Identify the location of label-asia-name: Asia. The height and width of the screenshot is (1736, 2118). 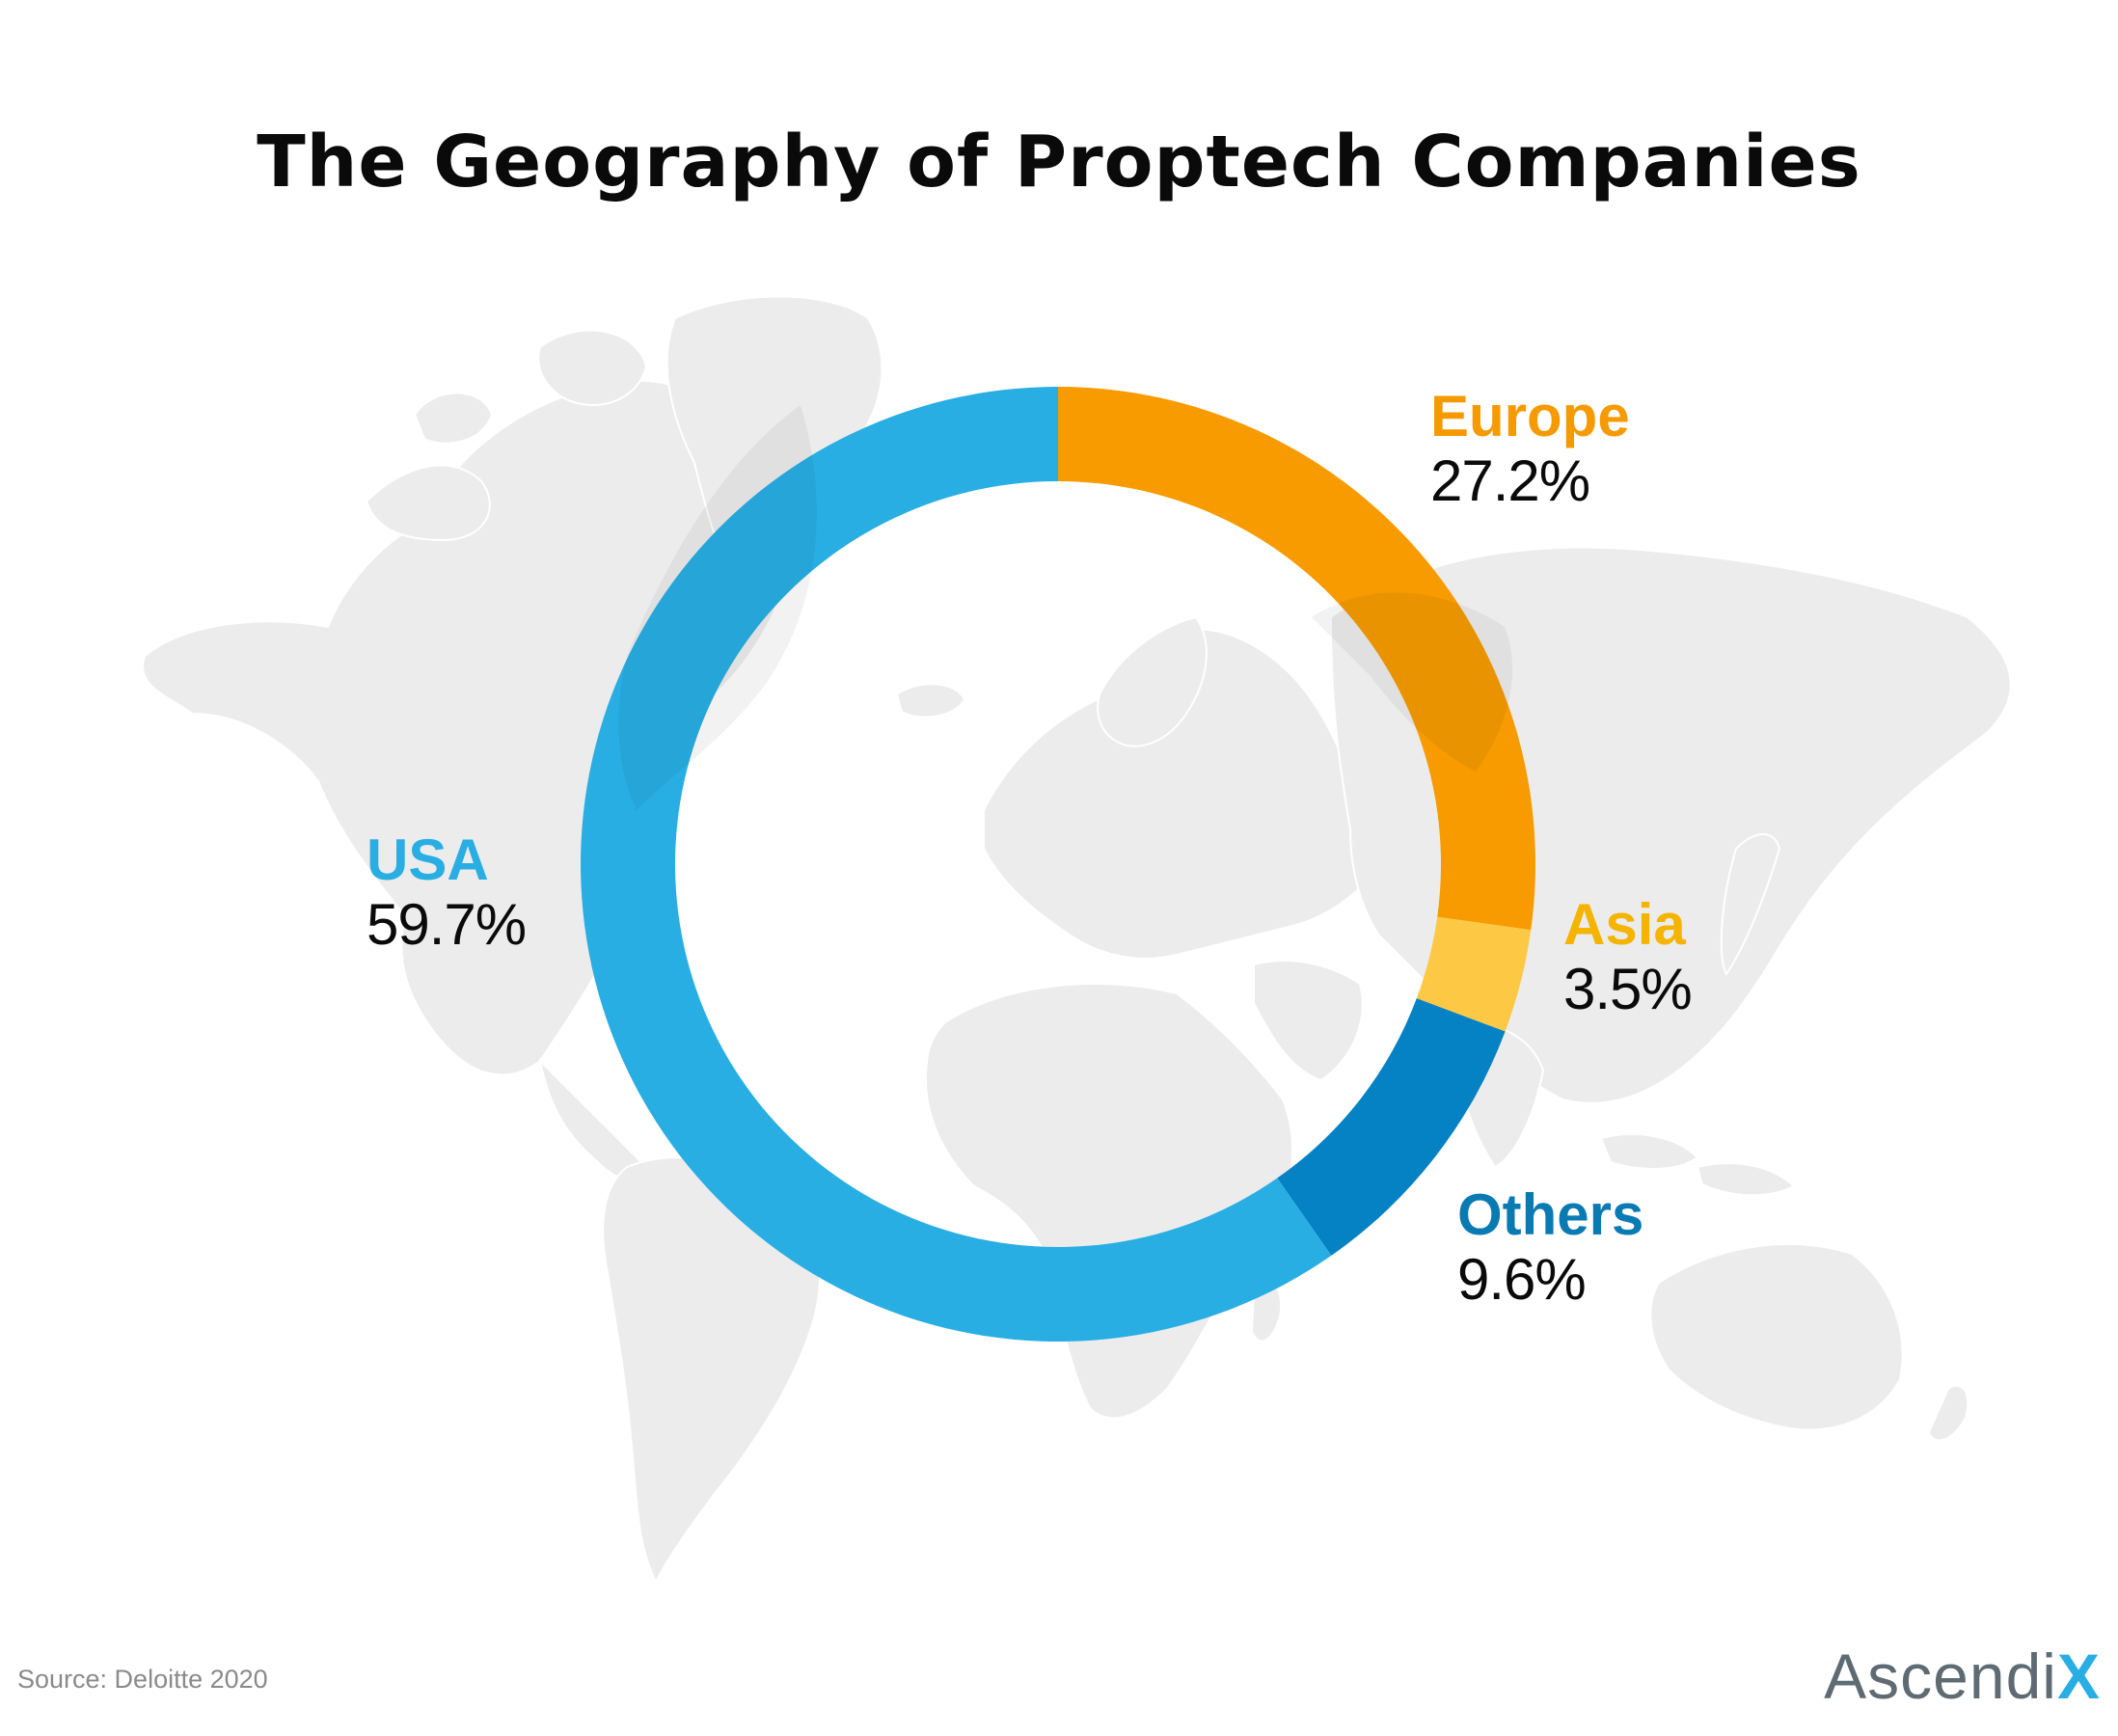
(1624, 924).